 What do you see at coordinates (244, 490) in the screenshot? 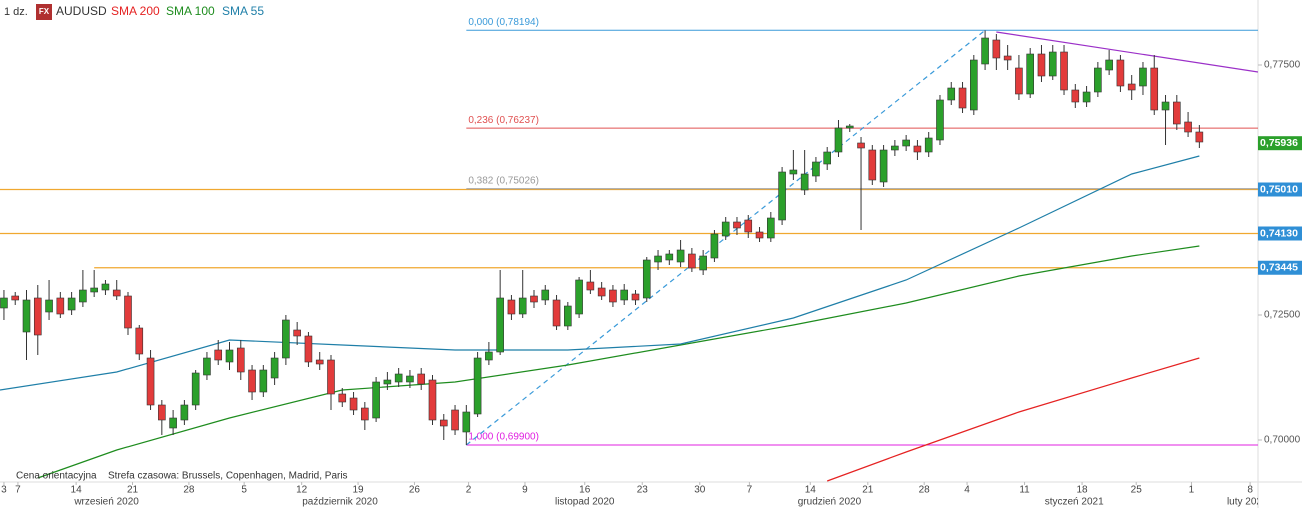
I see `x-tick-label: 5` at bounding box center [244, 490].